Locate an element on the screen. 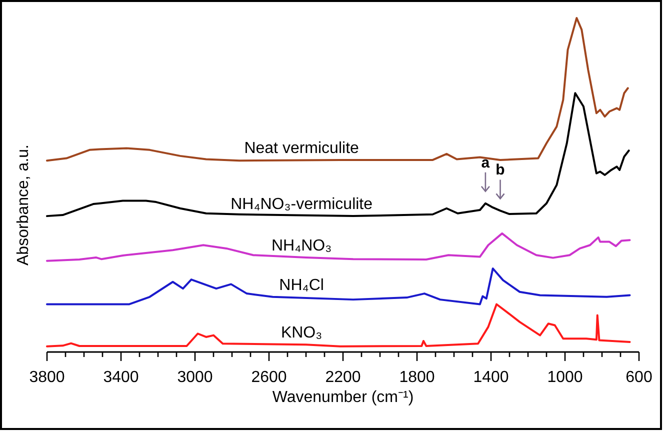  x-tick-label: 2200 is located at coordinates (343, 377).